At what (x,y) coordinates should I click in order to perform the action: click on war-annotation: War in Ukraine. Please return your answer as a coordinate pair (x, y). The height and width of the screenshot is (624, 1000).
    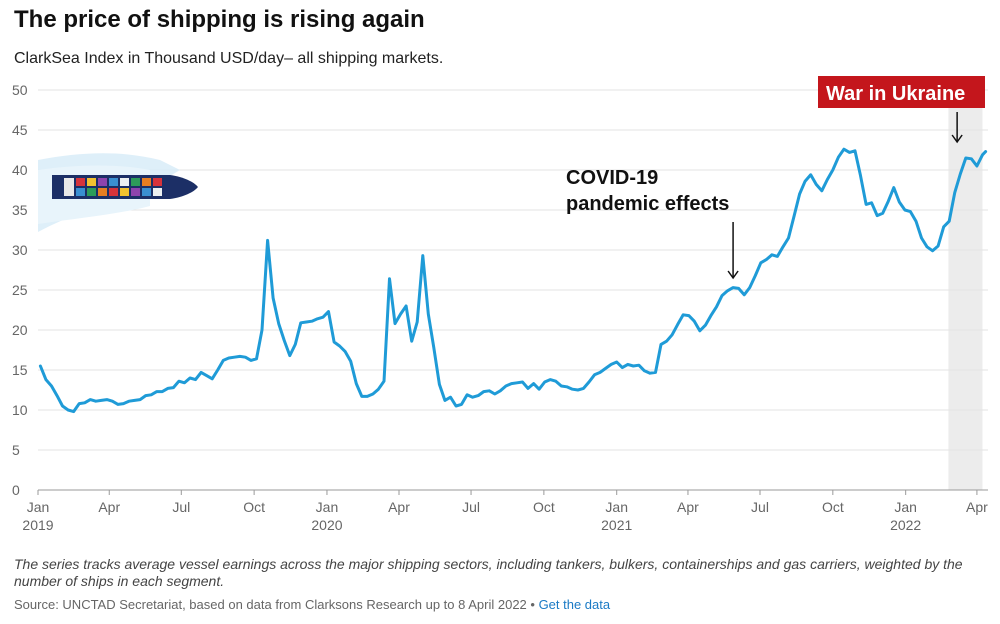
    Looking at the image, I should click on (901, 110).